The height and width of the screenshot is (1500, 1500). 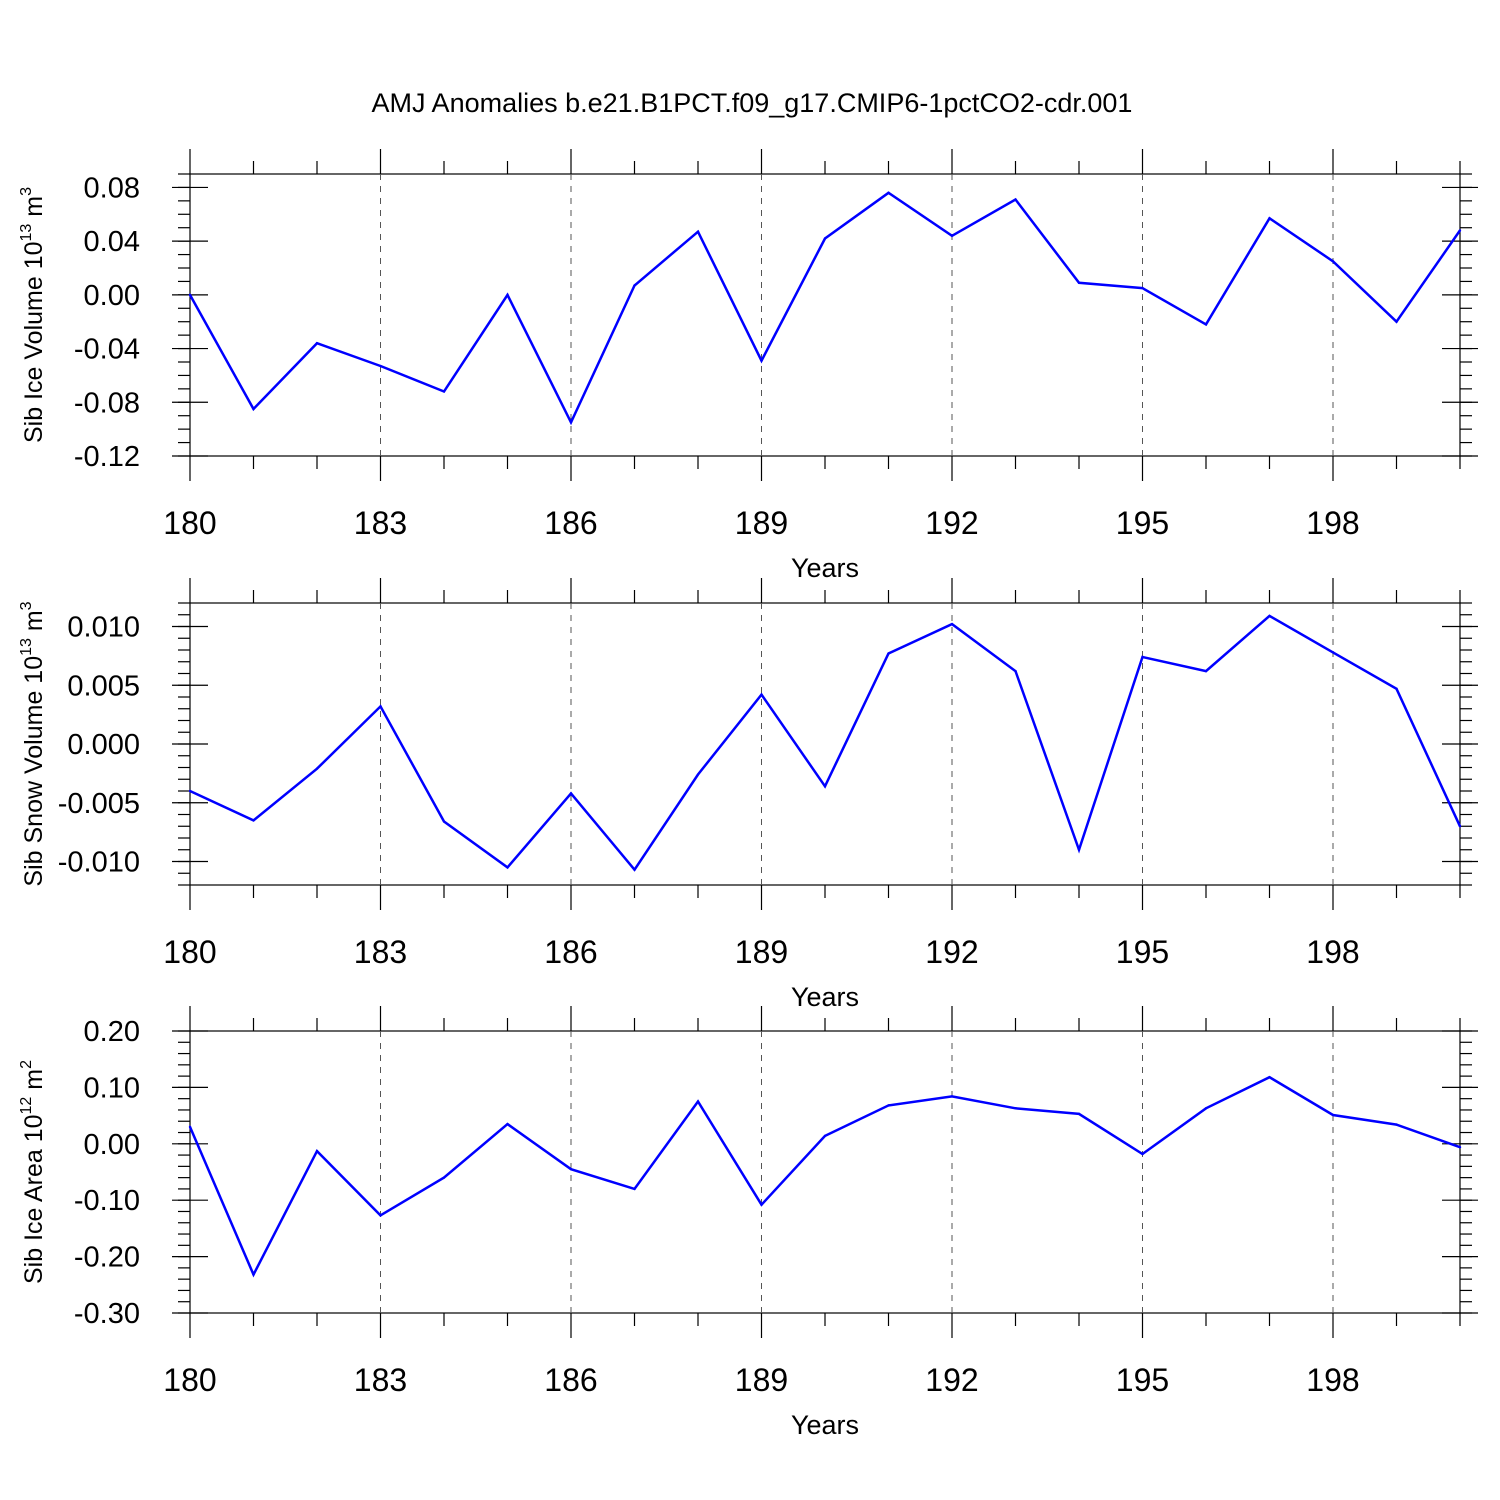 I want to click on y-tick-label: 0.00, so click(x=112, y=1145).